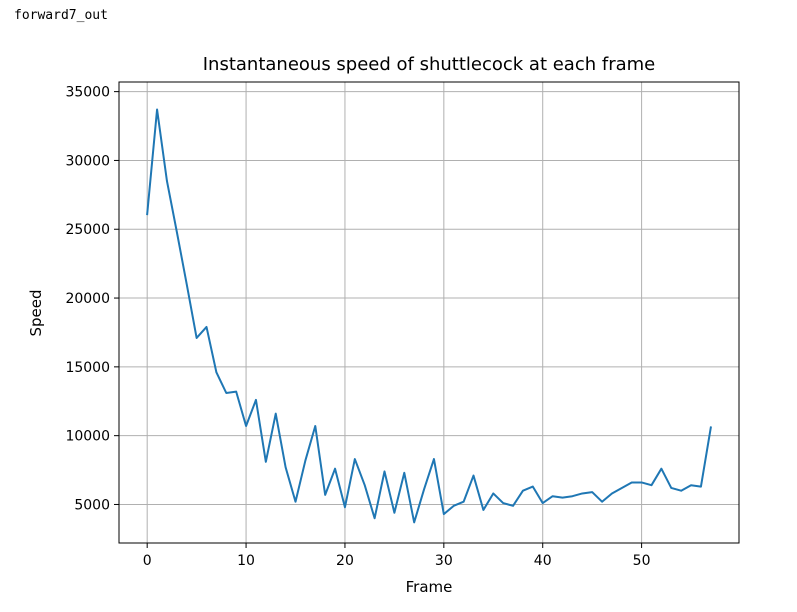 The image size is (797, 612). Describe the element at coordinates (642, 561) in the screenshot. I see `x-tick-label: 50` at that location.